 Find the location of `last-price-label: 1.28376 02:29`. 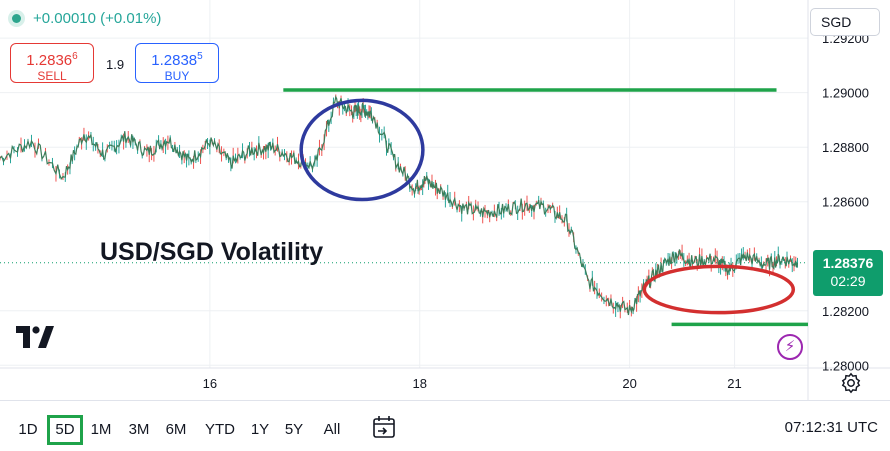

last-price-label: 1.28376 02:29 is located at coordinates (848, 273).